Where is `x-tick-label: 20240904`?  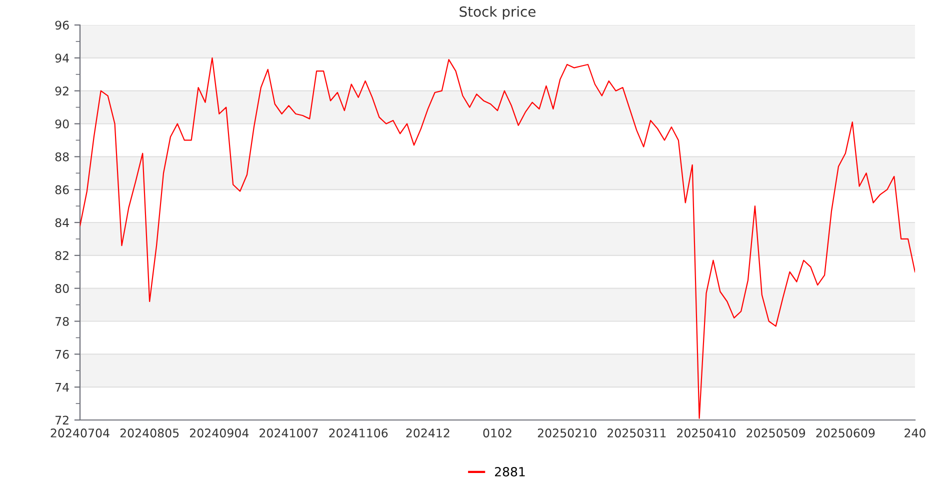 x-tick-label: 20240904 is located at coordinates (219, 433).